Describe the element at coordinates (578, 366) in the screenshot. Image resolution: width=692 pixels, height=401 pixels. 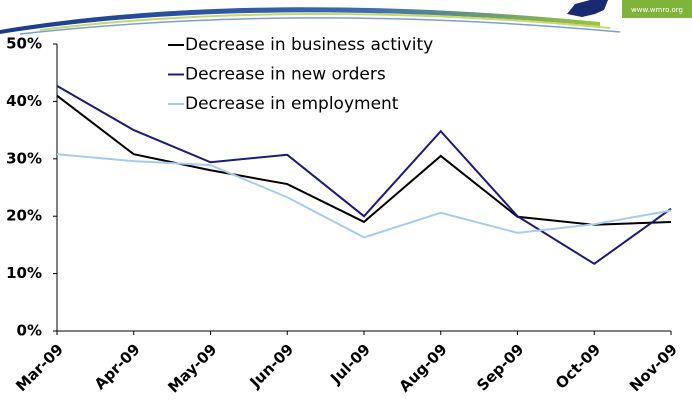
I see `x-tick-label: Oct-09` at that location.